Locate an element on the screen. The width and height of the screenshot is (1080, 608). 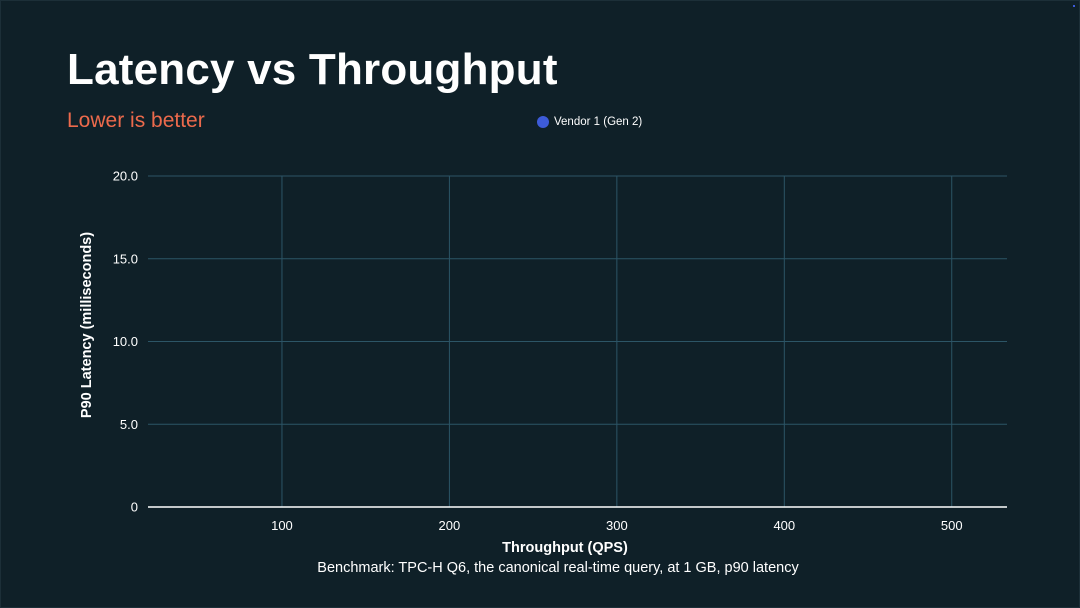
y-axis-title: P90 Latency (milliseconds) is located at coordinates (87, 325).